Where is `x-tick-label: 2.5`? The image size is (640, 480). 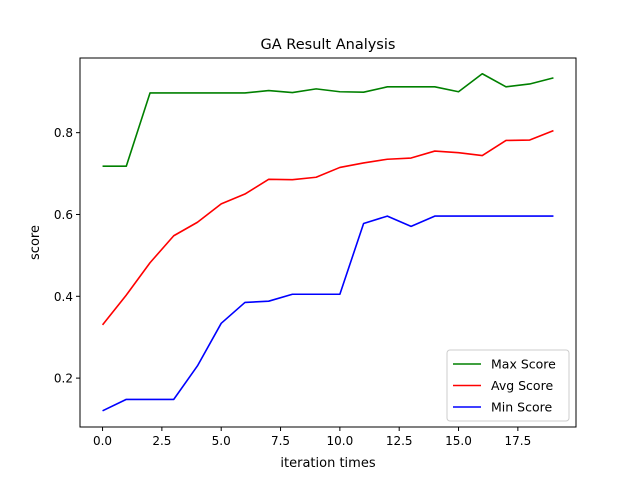 x-tick-label: 2.5 is located at coordinates (161, 441).